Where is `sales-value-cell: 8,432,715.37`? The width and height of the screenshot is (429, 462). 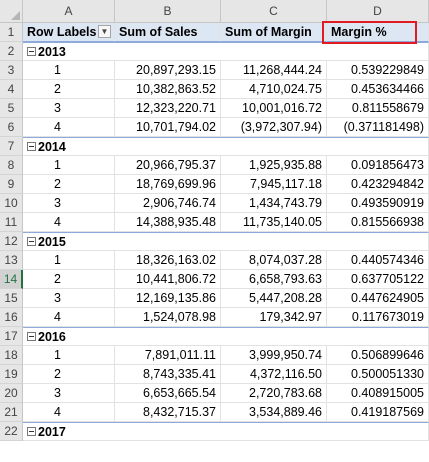 sales-value-cell: 8,432,715.37 is located at coordinates (168, 412).